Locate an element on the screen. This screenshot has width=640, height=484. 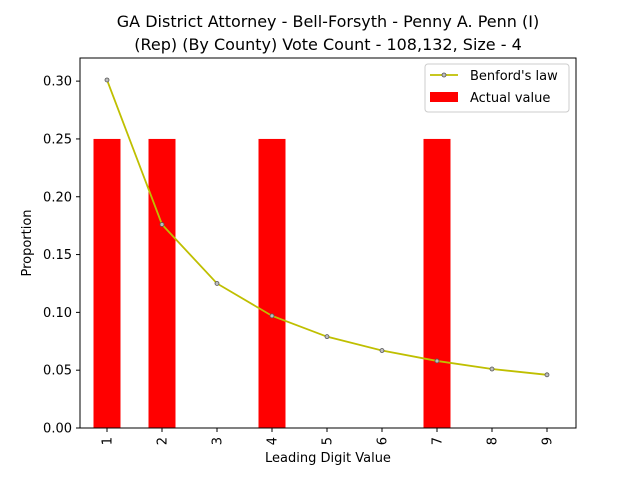
y-tick-label: 0.10 is located at coordinates (57, 313).